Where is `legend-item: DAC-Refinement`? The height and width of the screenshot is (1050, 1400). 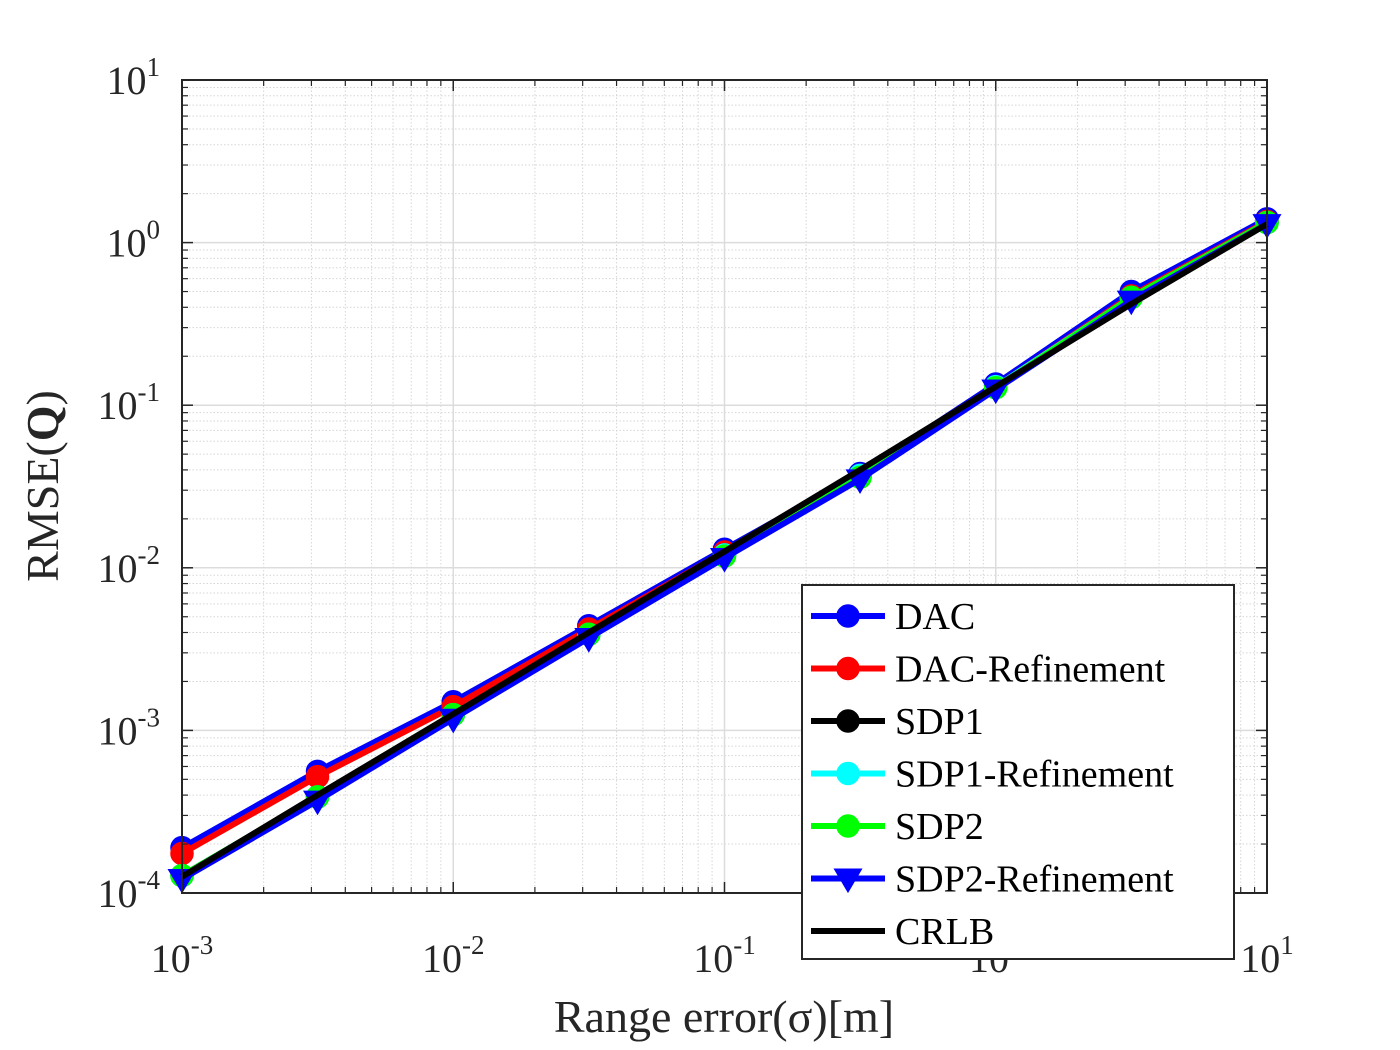 legend-item: DAC-Refinement is located at coordinates (988, 670).